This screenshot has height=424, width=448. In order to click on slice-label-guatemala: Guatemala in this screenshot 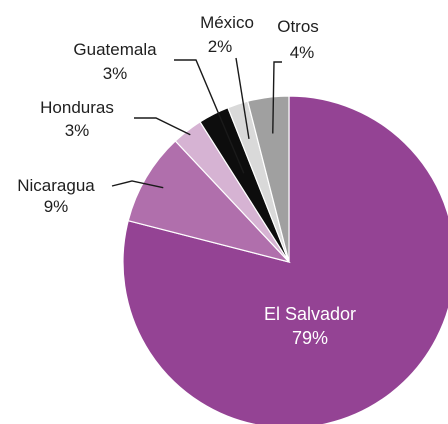, I will do `click(115, 49)`.